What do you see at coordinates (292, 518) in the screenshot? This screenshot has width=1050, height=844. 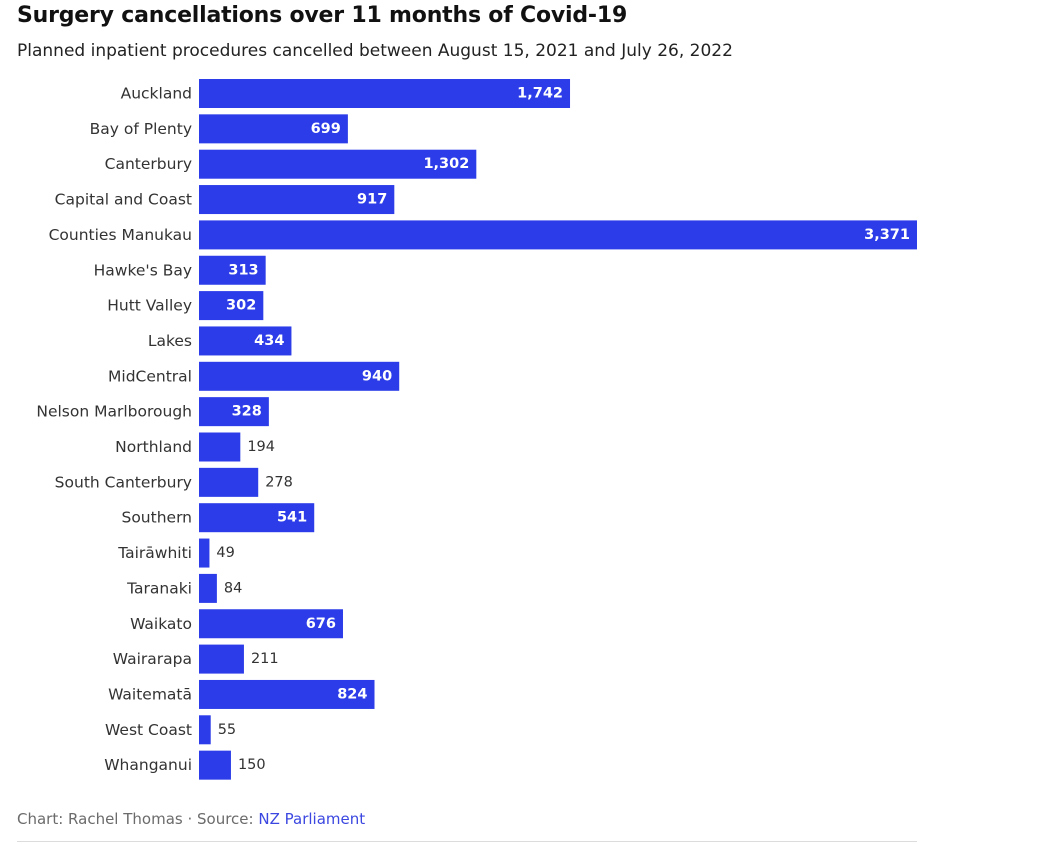 I see `value-label-southern: 541` at bounding box center [292, 518].